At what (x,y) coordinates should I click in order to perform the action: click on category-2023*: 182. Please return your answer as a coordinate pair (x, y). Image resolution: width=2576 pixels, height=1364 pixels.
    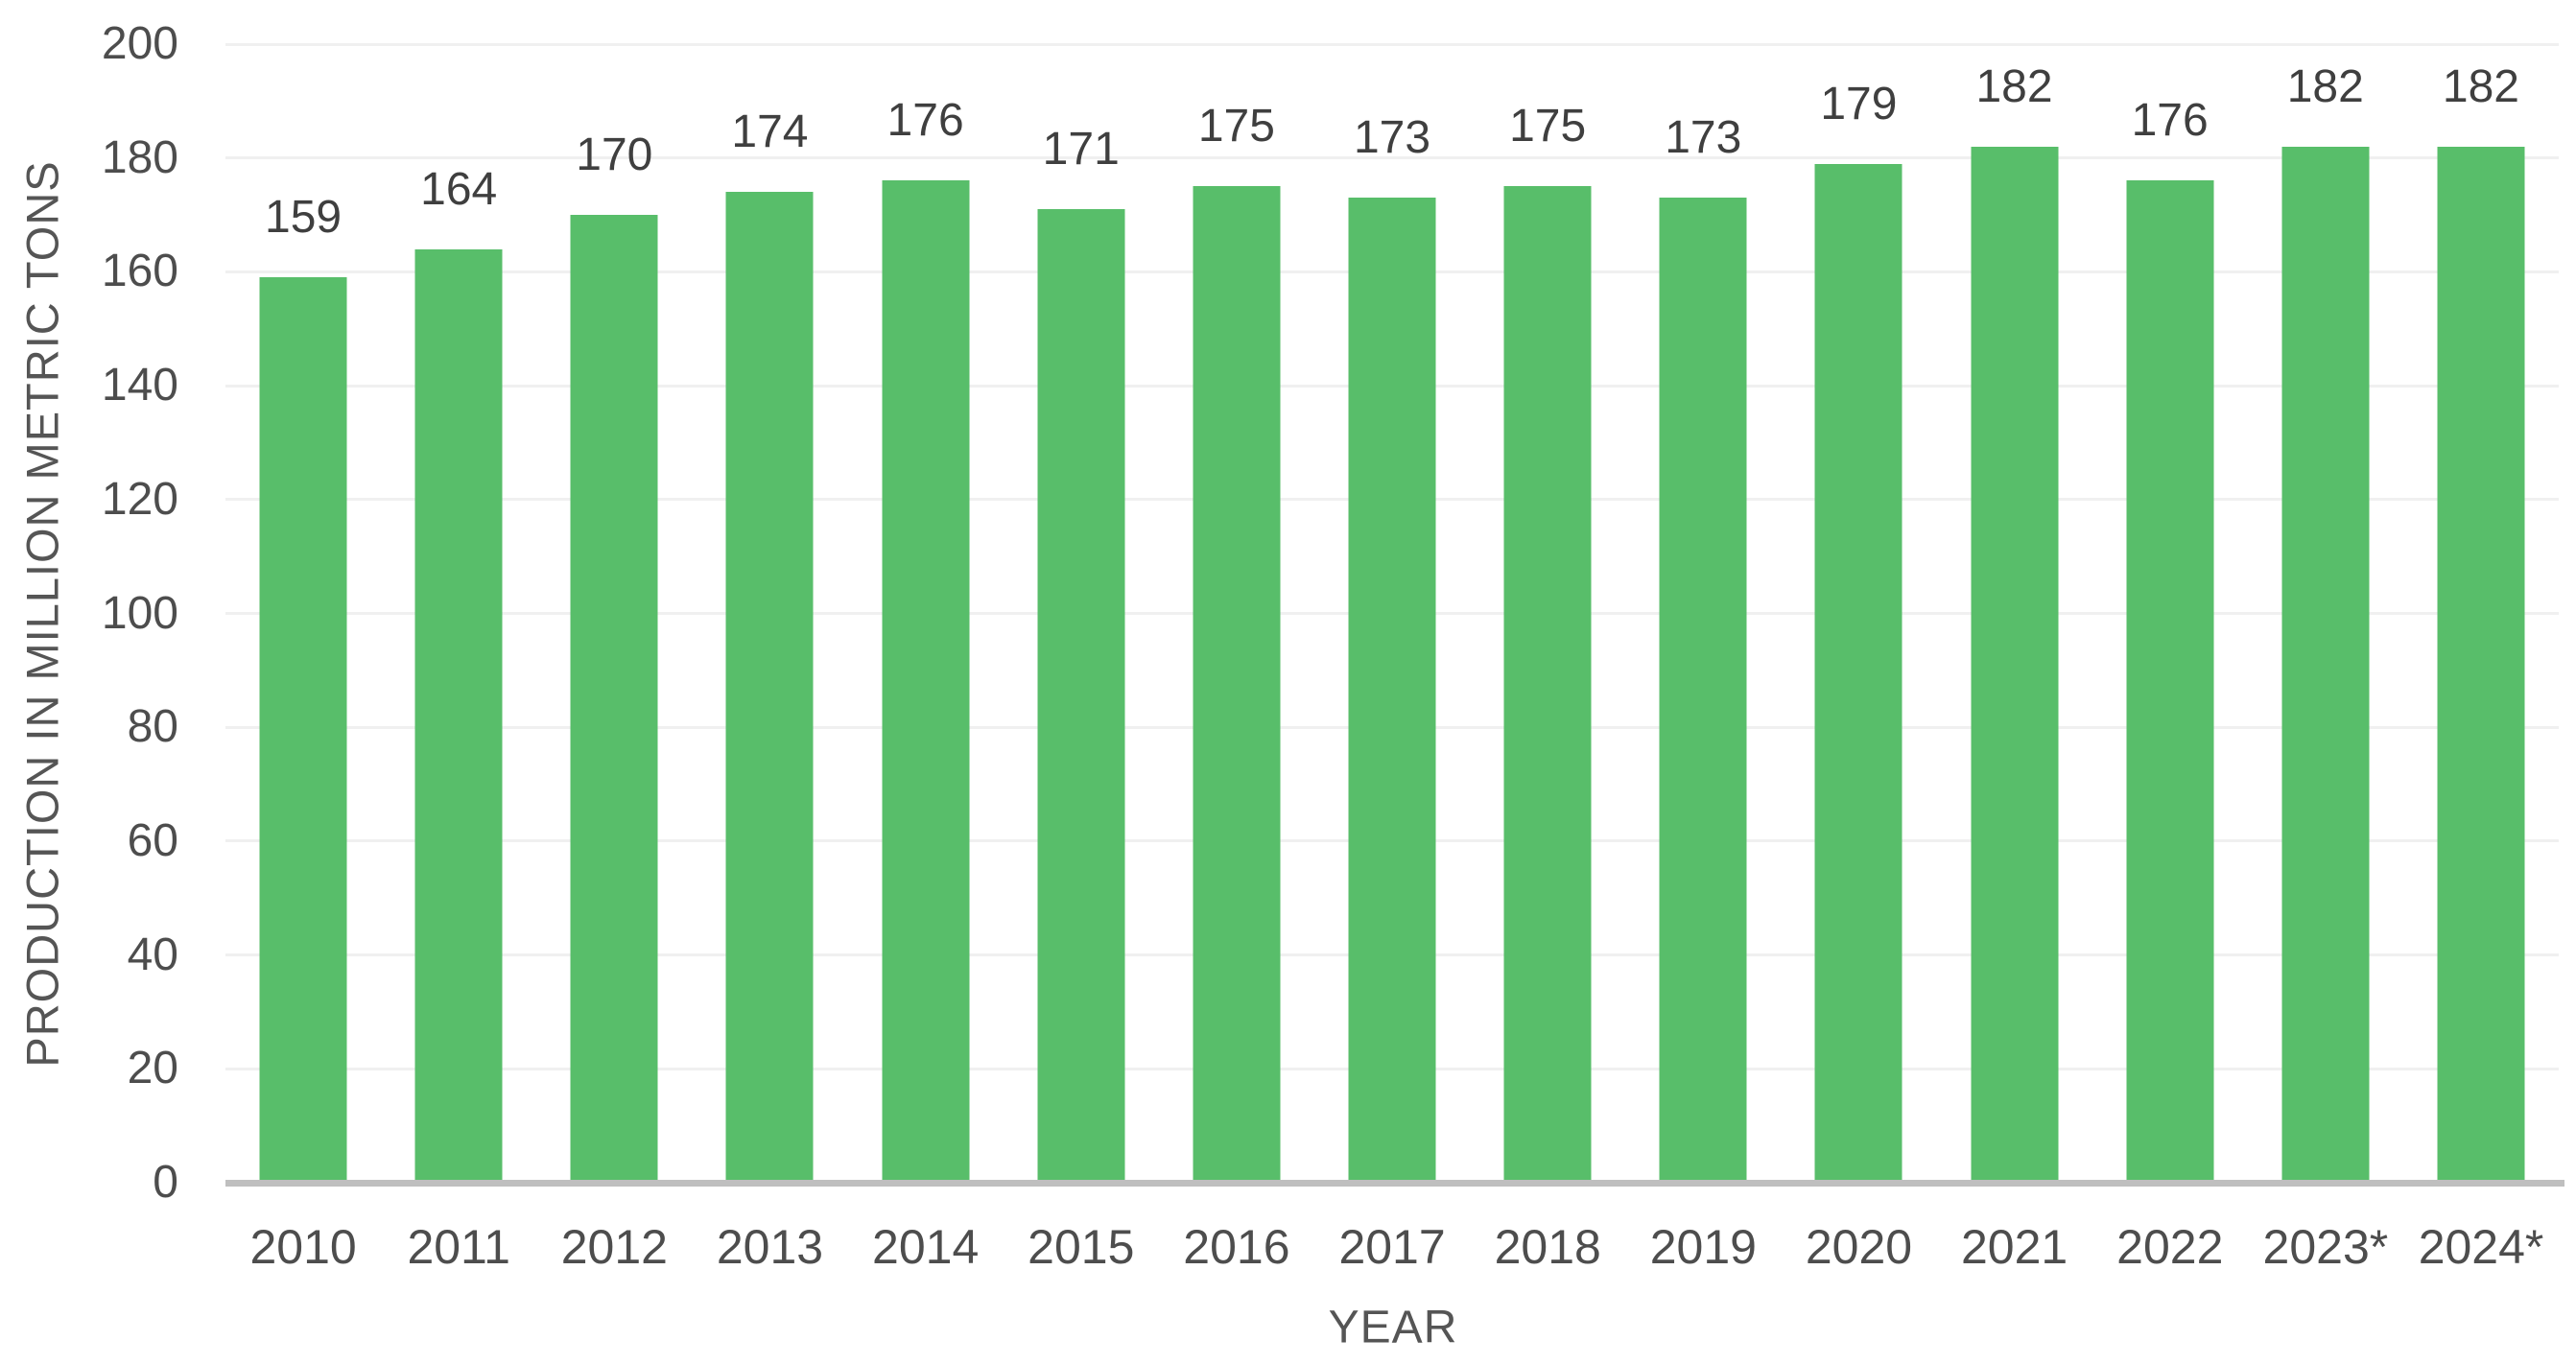
    Looking at the image, I should click on (2325, 613).